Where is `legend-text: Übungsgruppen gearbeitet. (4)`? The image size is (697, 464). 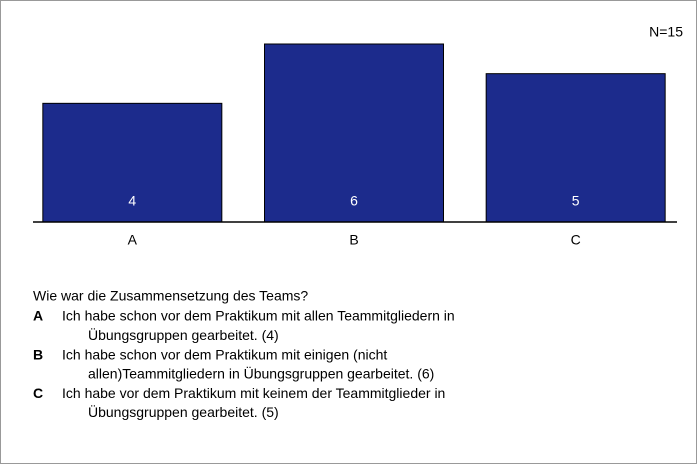
legend-text: Übungsgruppen gearbeitet. (4) is located at coordinates (183, 334).